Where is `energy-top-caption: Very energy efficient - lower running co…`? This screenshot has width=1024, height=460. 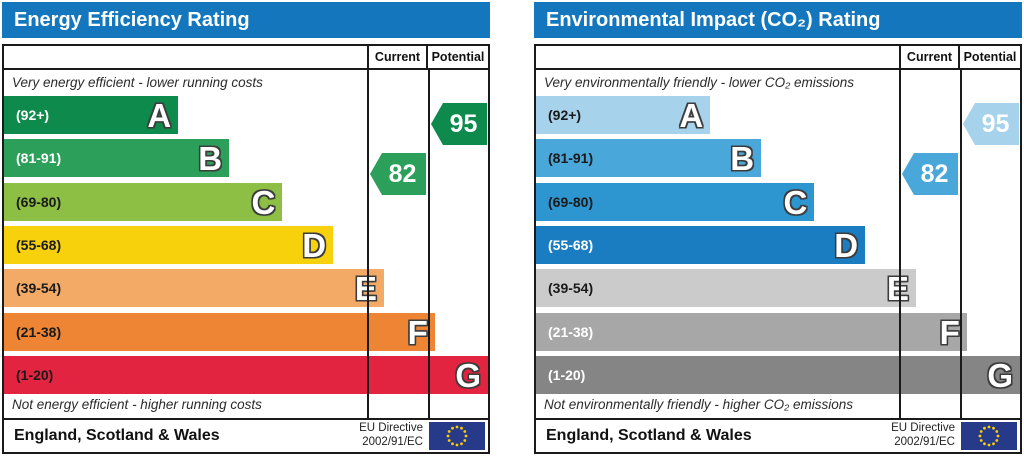 energy-top-caption: Very energy efficient - lower running co… is located at coordinates (137, 82).